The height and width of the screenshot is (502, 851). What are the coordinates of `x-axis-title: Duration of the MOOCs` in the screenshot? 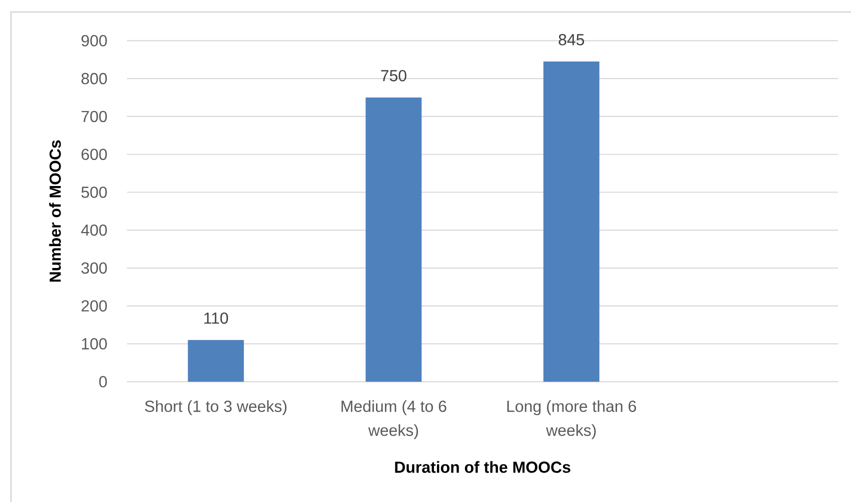 It's located at (482, 467).